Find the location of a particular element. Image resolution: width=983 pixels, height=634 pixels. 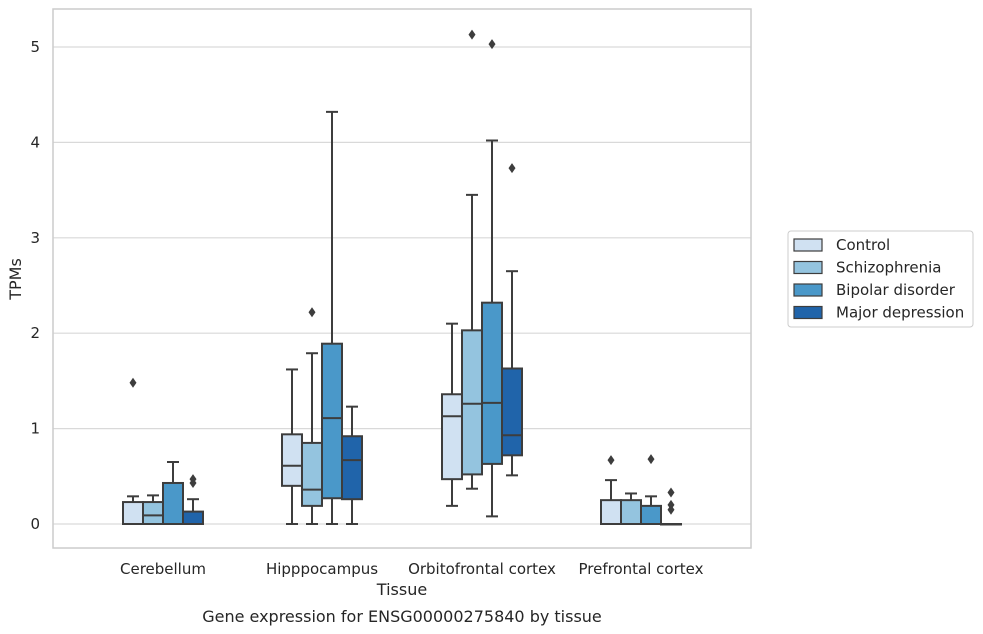

x-tick-label: Cerebellum is located at coordinates (163, 569).